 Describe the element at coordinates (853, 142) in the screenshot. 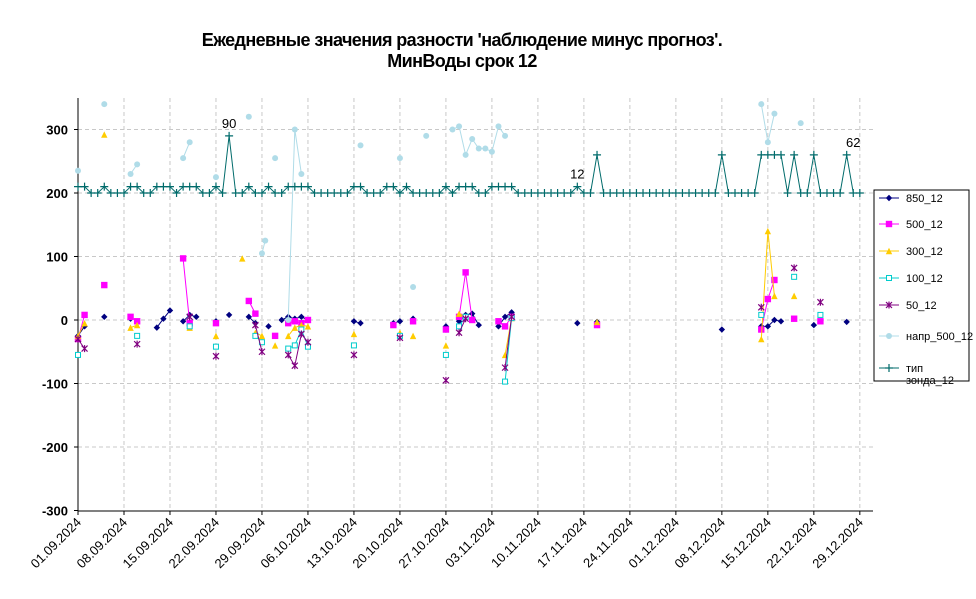

I see `annotation-label: 62` at that location.